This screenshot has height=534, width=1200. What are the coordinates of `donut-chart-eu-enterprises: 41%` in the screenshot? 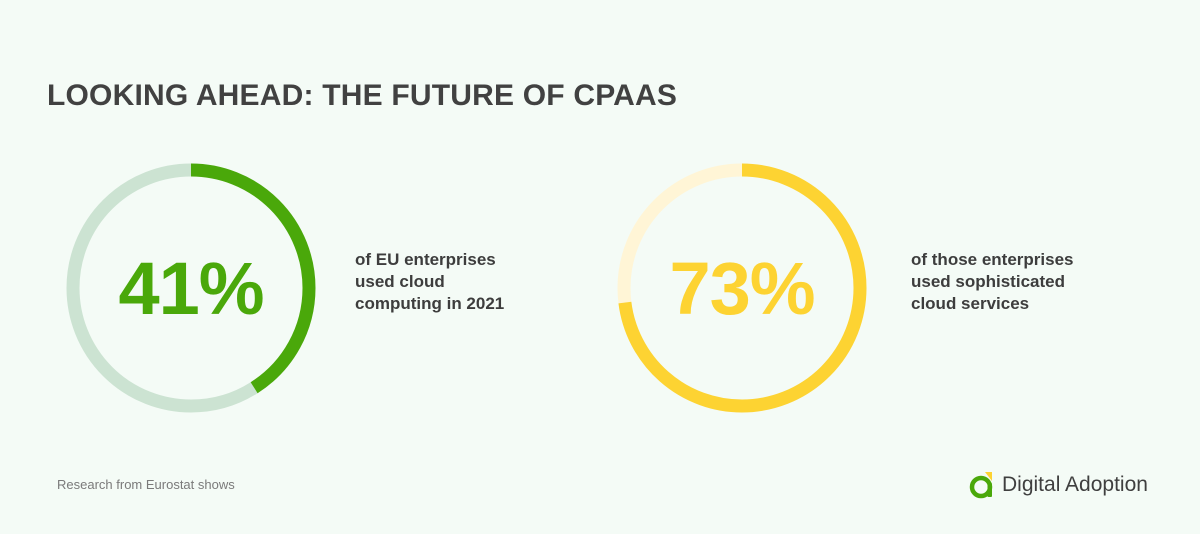 It's located at (191, 288).